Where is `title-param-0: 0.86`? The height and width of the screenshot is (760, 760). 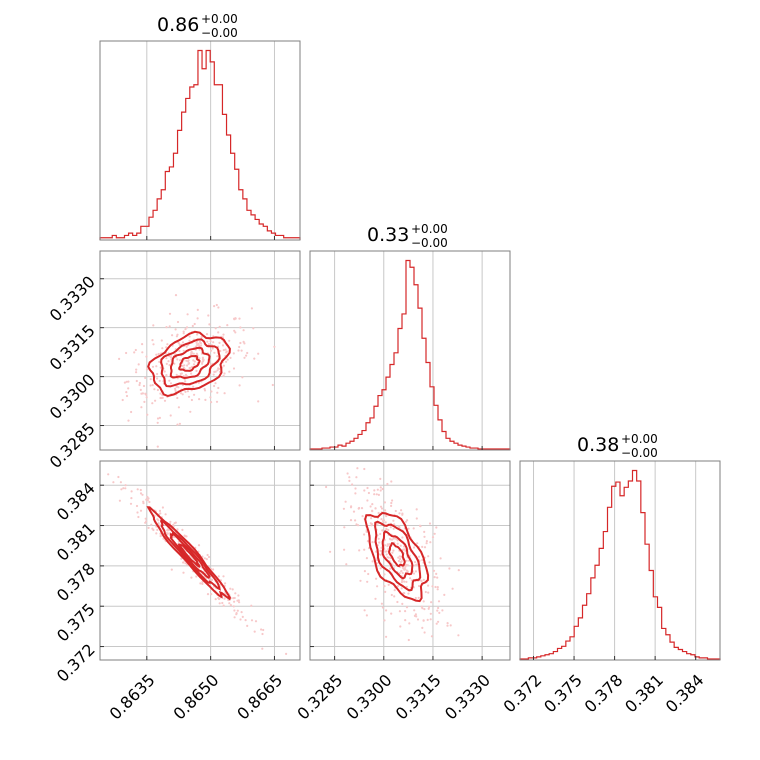
title-param-0: 0.86 is located at coordinates (178, 25).